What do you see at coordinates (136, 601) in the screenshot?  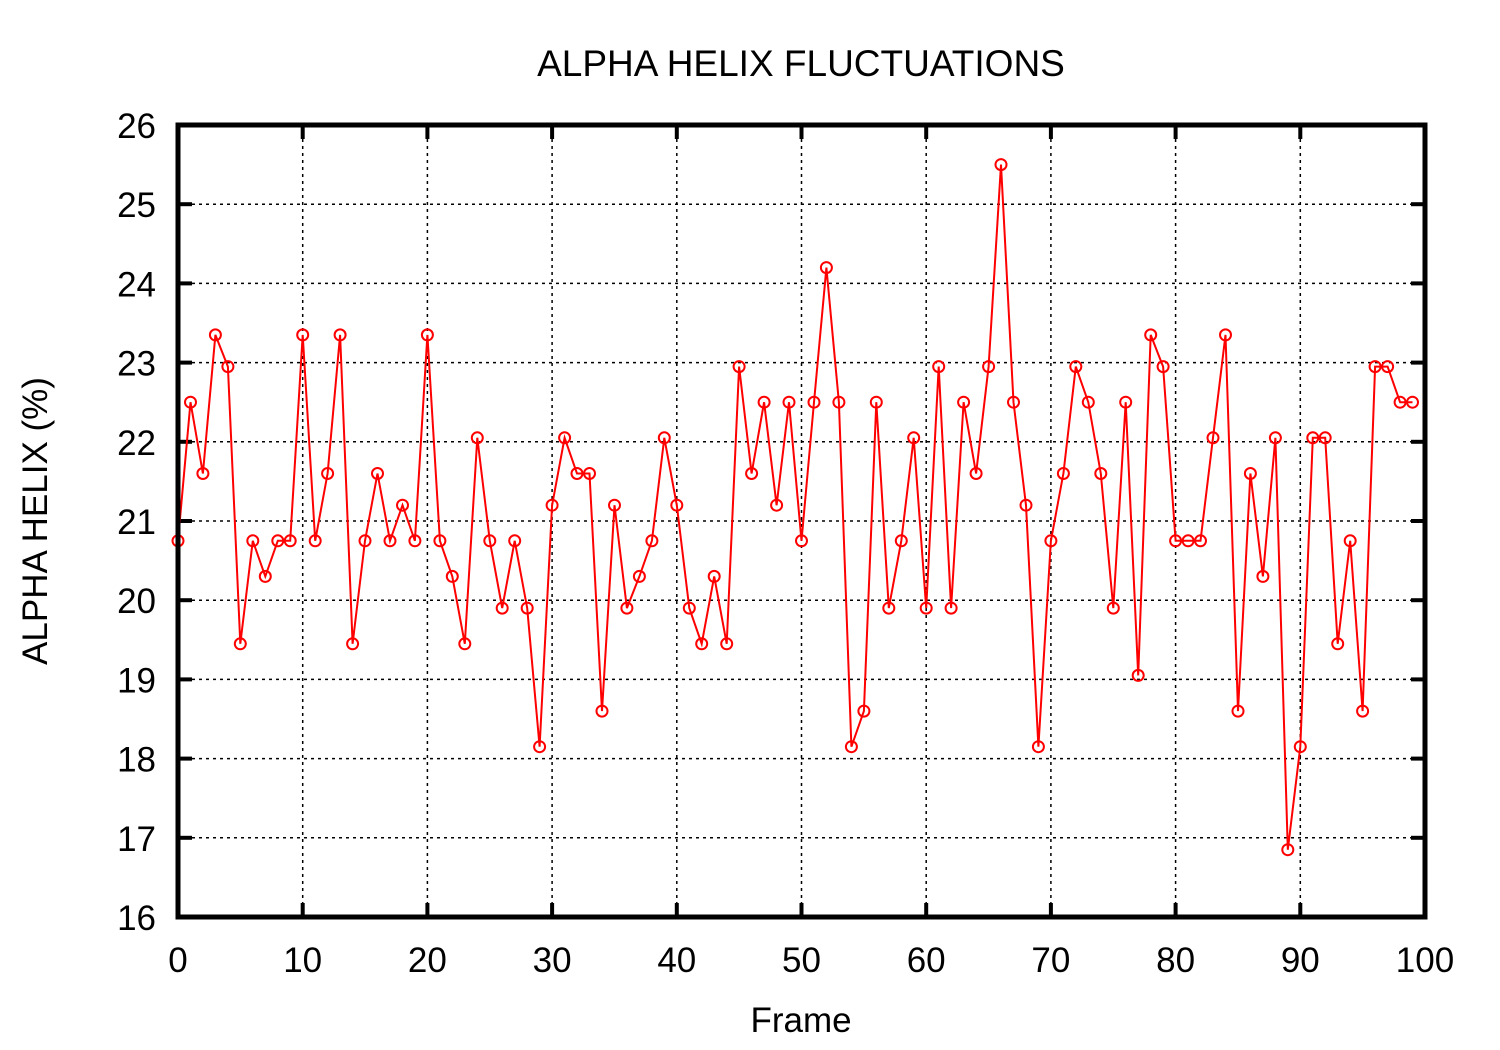 I see `y-tick-label: 20` at bounding box center [136, 601].